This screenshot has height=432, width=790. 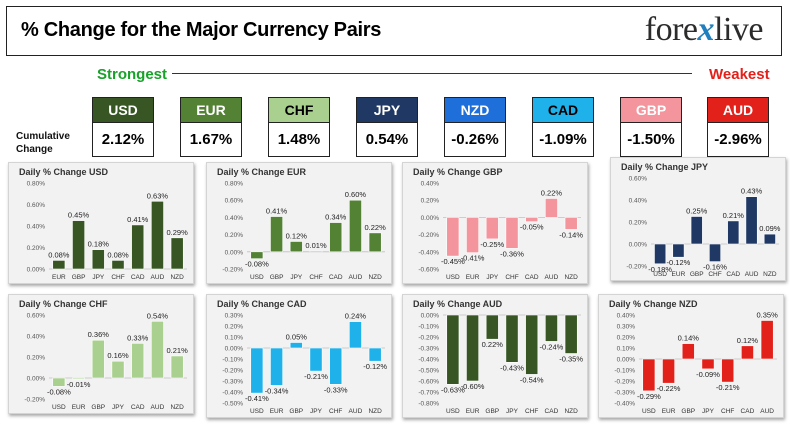 I want to click on cumulative-label-line1: Cumulative, so click(x=43, y=136).